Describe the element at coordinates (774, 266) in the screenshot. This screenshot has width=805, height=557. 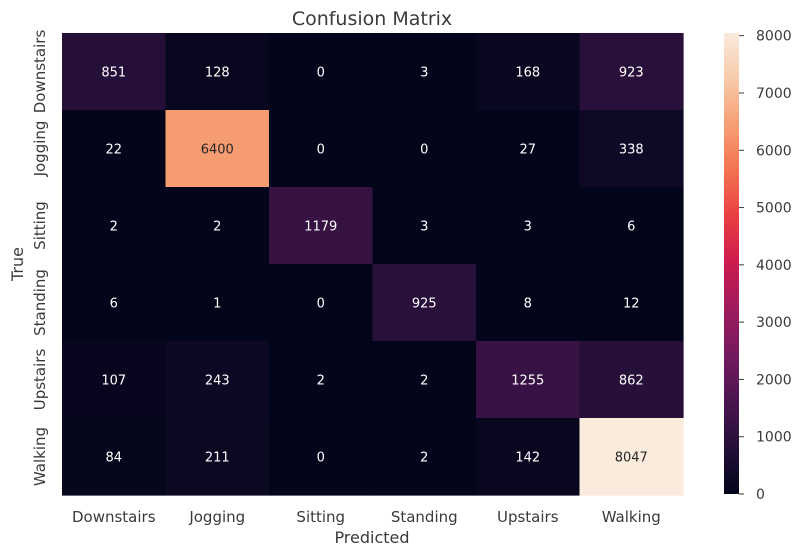
I see `colorbar-tick-label: 4000` at that location.